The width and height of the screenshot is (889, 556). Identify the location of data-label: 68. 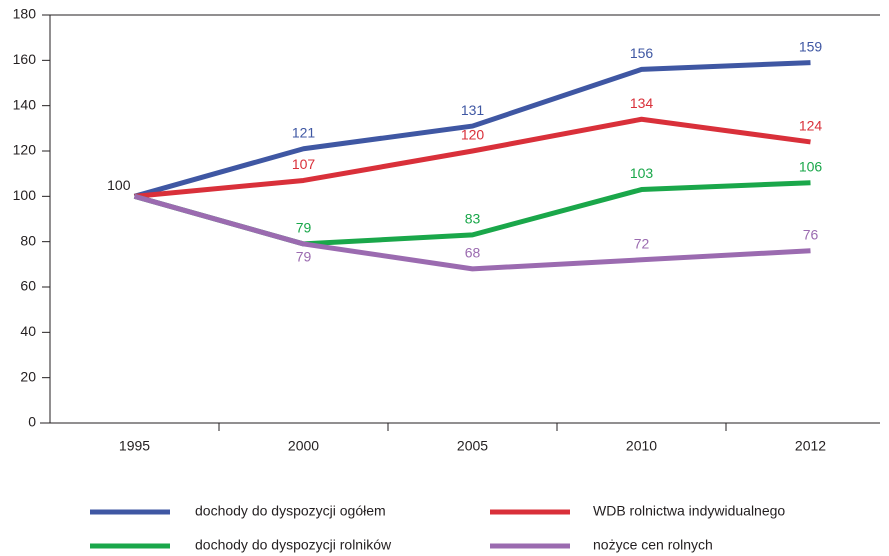
(473, 253).